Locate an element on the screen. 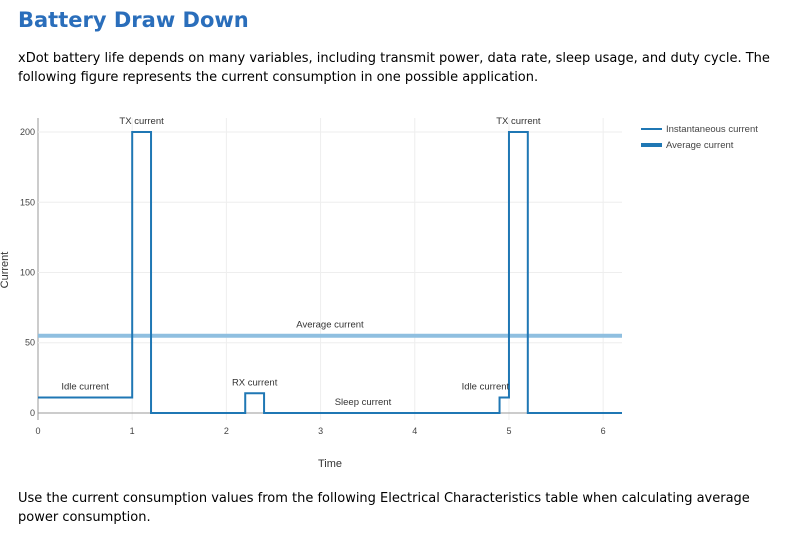 The image size is (795, 535). x-tick-label: 1 is located at coordinates (132, 431).